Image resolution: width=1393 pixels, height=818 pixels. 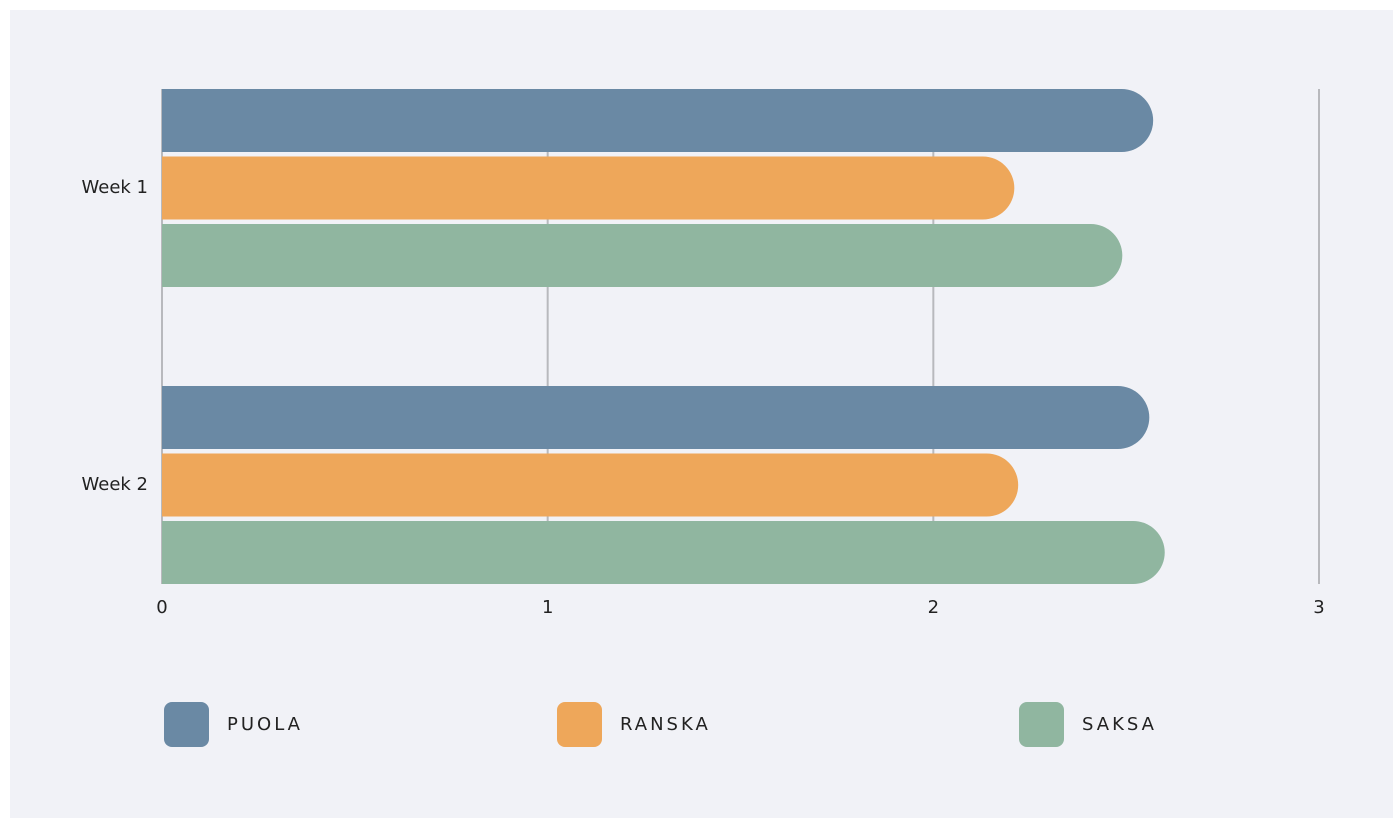 I want to click on y-tick-label: Week 1, so click(x=115, y=187).